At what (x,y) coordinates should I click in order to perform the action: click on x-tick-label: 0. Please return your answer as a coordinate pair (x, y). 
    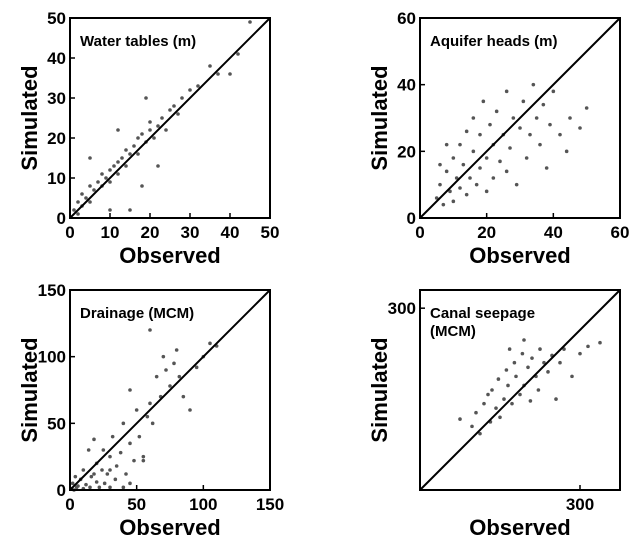
    Looking at the image, I should click on (69, 232).